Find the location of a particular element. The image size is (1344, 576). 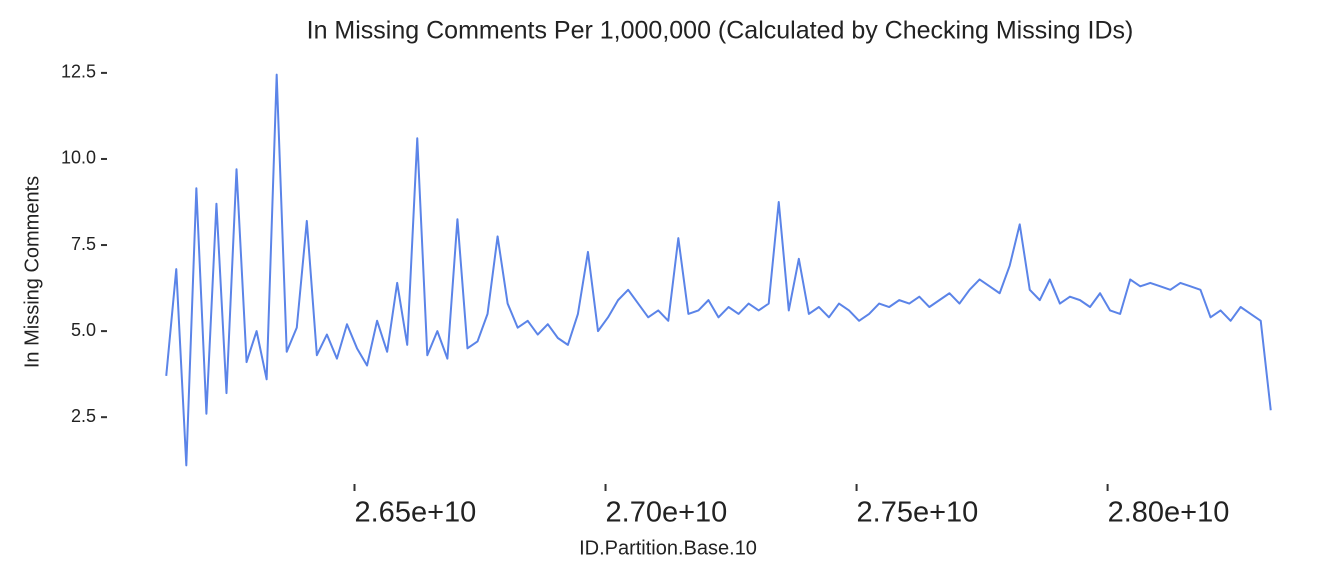

x-tick-label: 2.65e+10 is located at coordinates (416, 513).